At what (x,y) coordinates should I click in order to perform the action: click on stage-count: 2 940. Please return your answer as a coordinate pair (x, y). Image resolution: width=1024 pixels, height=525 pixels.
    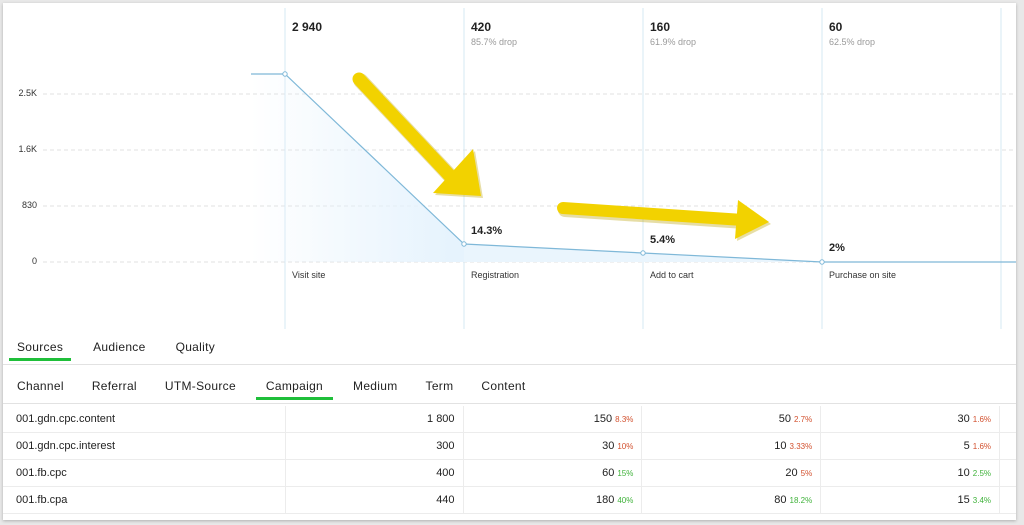
    Looking at the image, I should click on (307, 27).